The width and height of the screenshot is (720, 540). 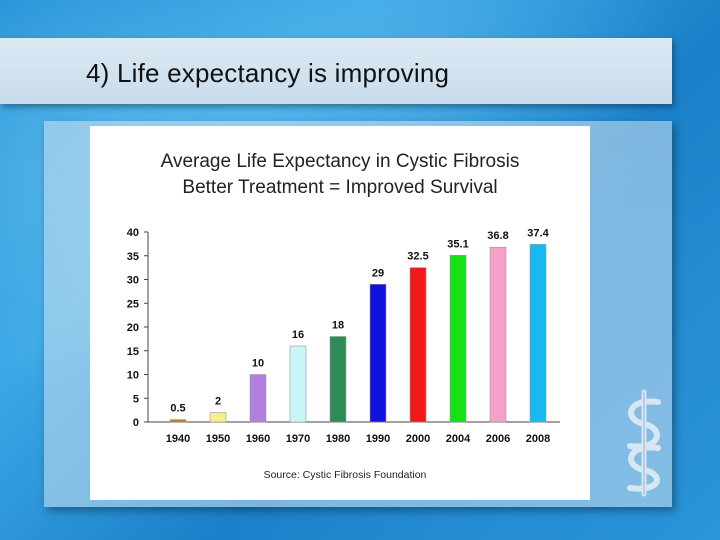 I want to click on slide-title: 4) Life expectancy is improving, so click(x=268, y=73).